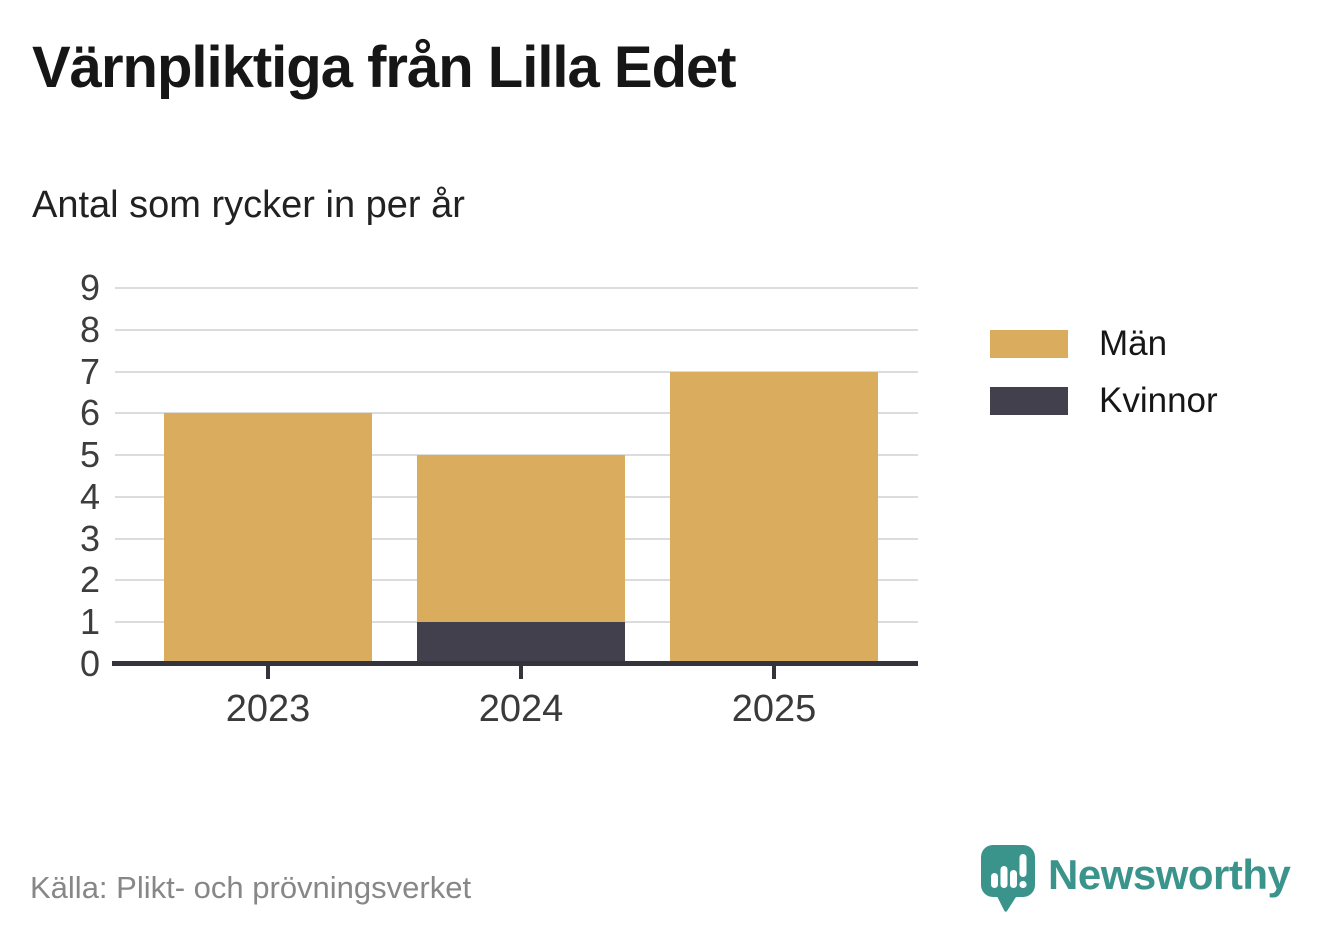 The image size is (1322, 939). What do you see at coordinates (89, 329) in the screenshot?
I see `y-axis-tick-label: 8` at bounding box center [89, 329].